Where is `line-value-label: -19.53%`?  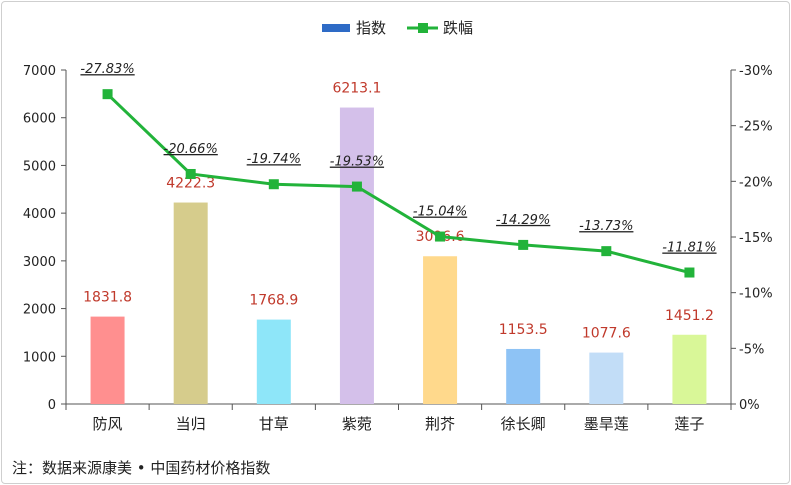
line-value-label: -19.53% is located at coordinates (357, 162).